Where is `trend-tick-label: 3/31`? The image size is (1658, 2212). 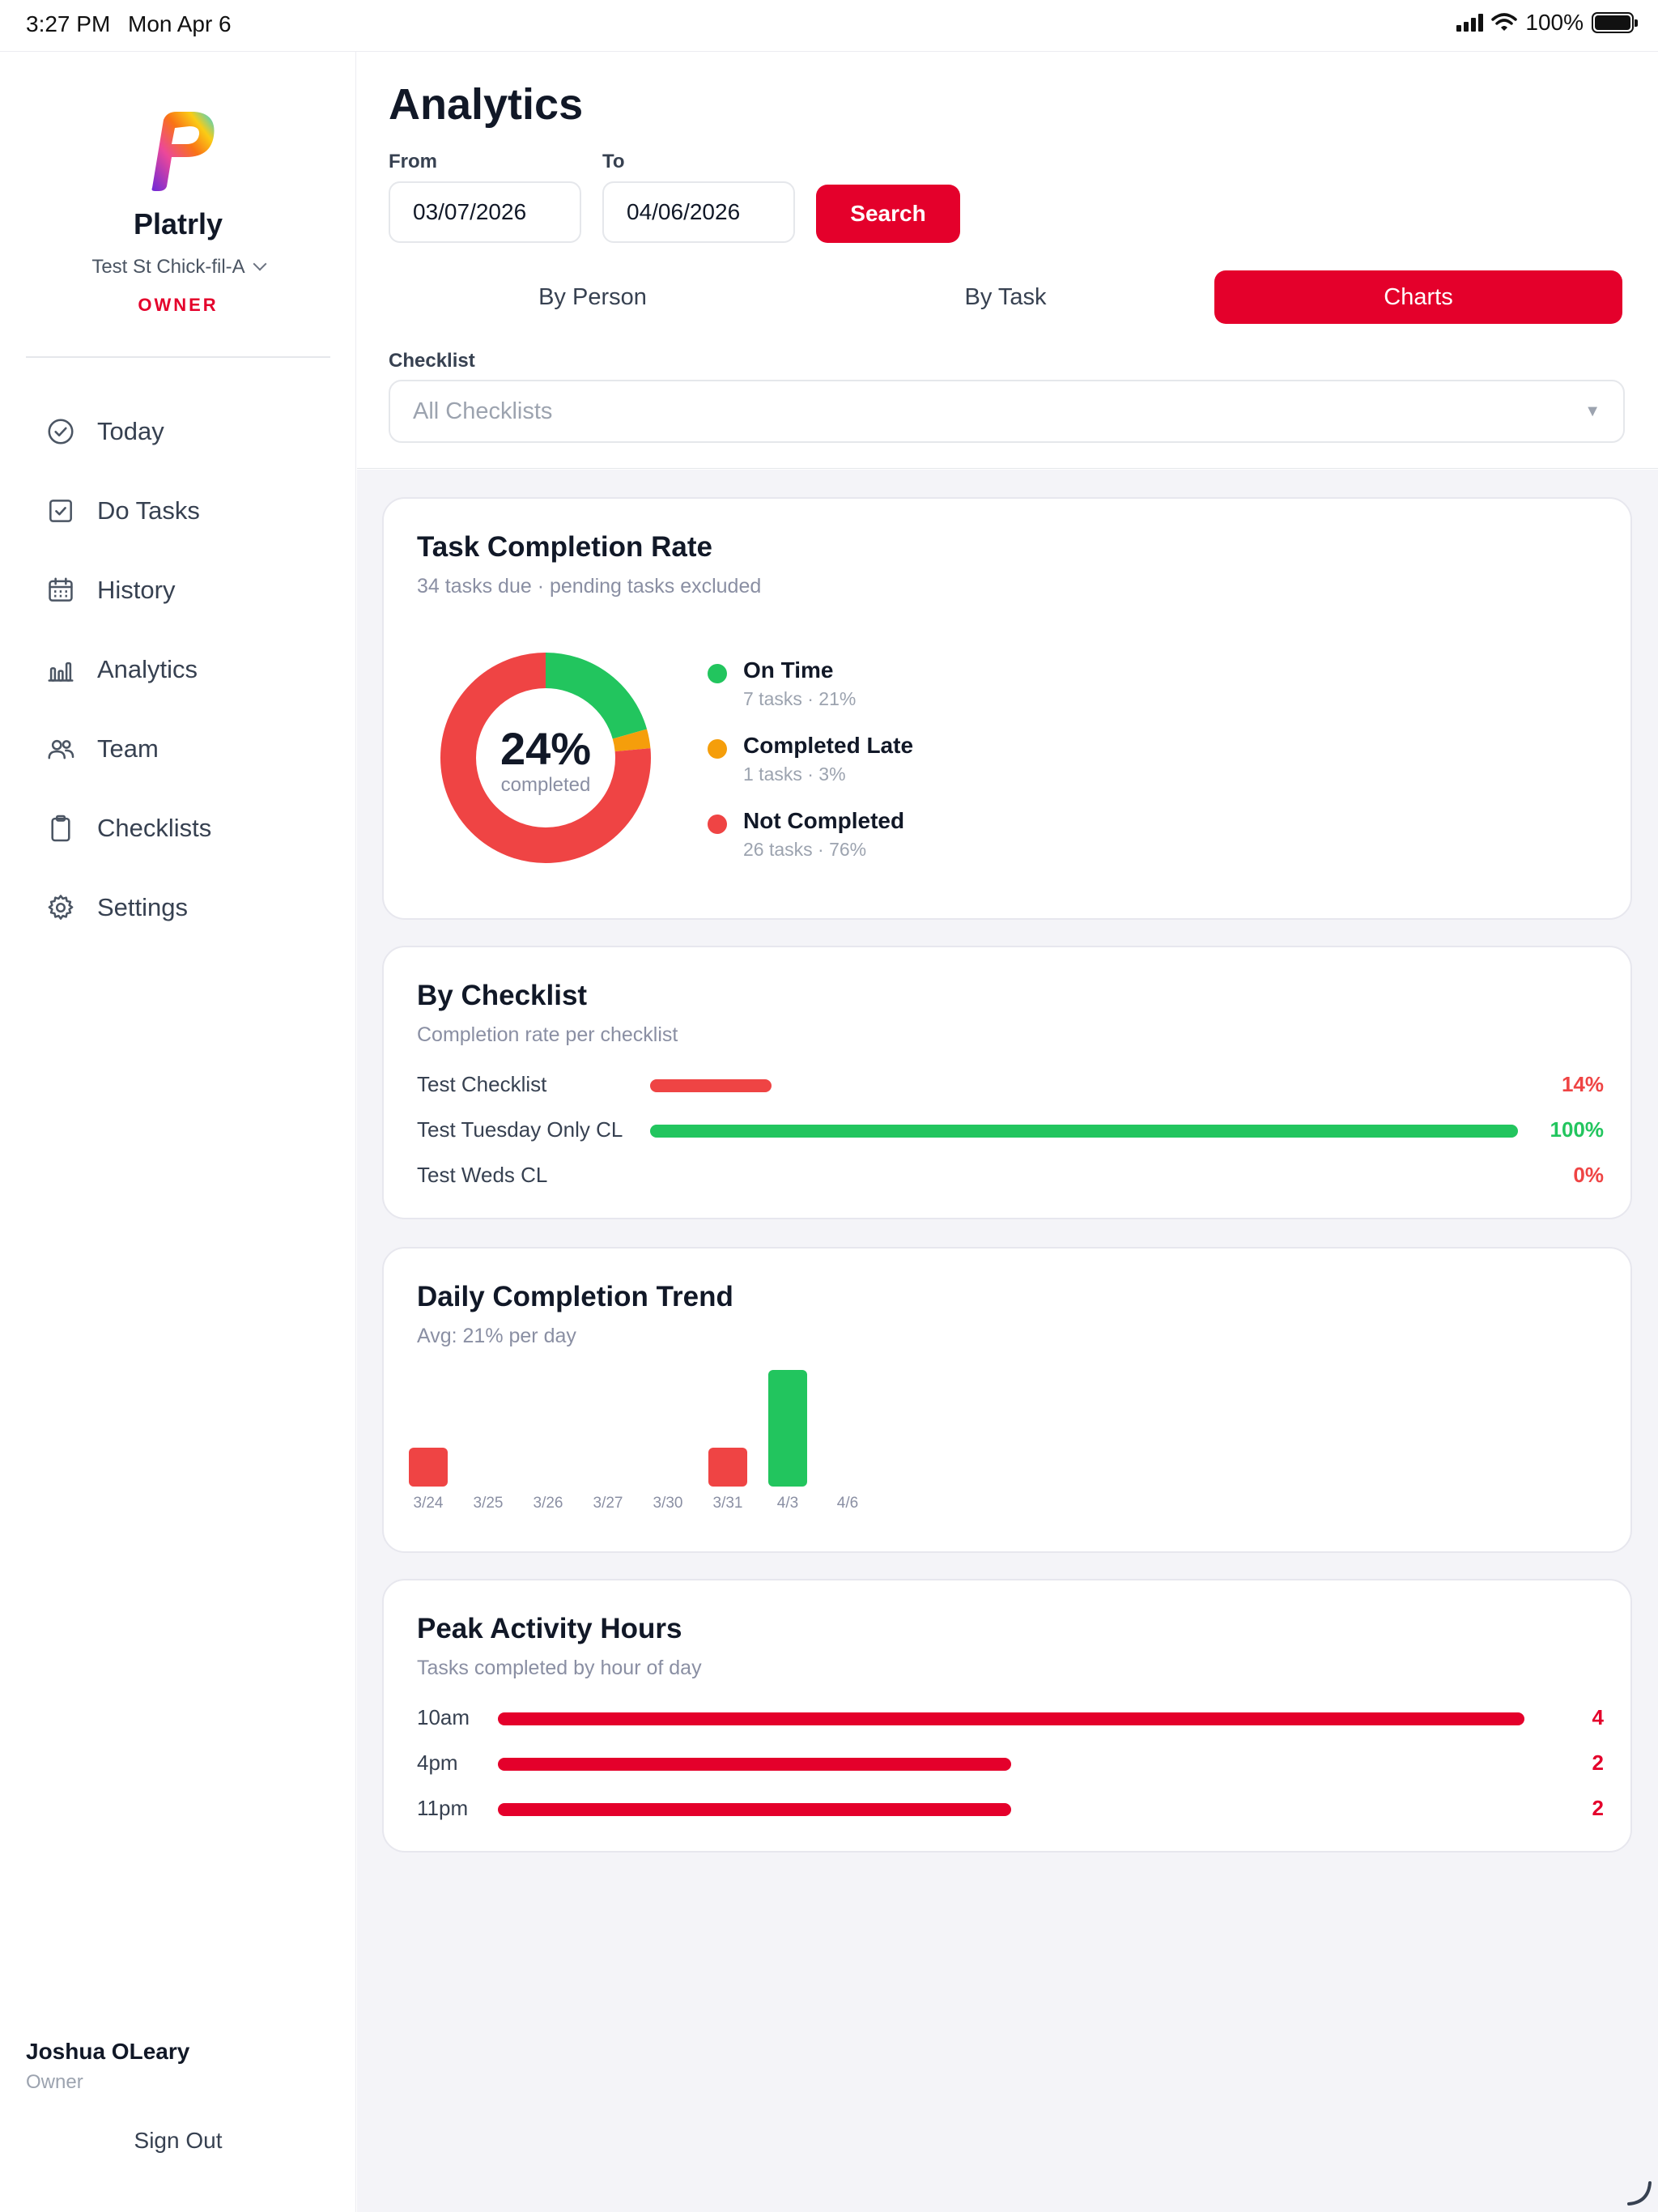
trend-tick-label: 3/31 is located at coordinates (727, 1504).